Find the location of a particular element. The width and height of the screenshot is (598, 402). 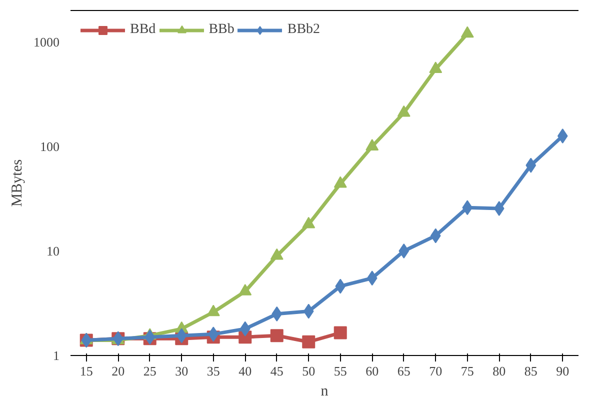

x-tick-label: 55 is located at coordinates (340, 371).